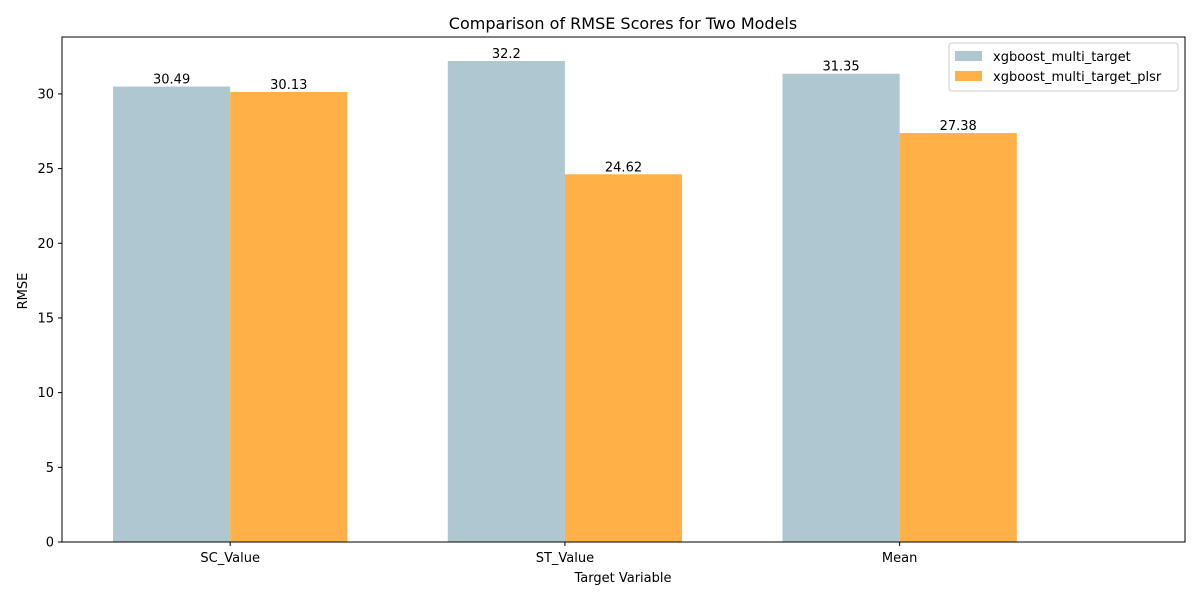  Describe the element at coordinates (45, 169) in the screenshot. I see `y-tick-label: 25` at that location.